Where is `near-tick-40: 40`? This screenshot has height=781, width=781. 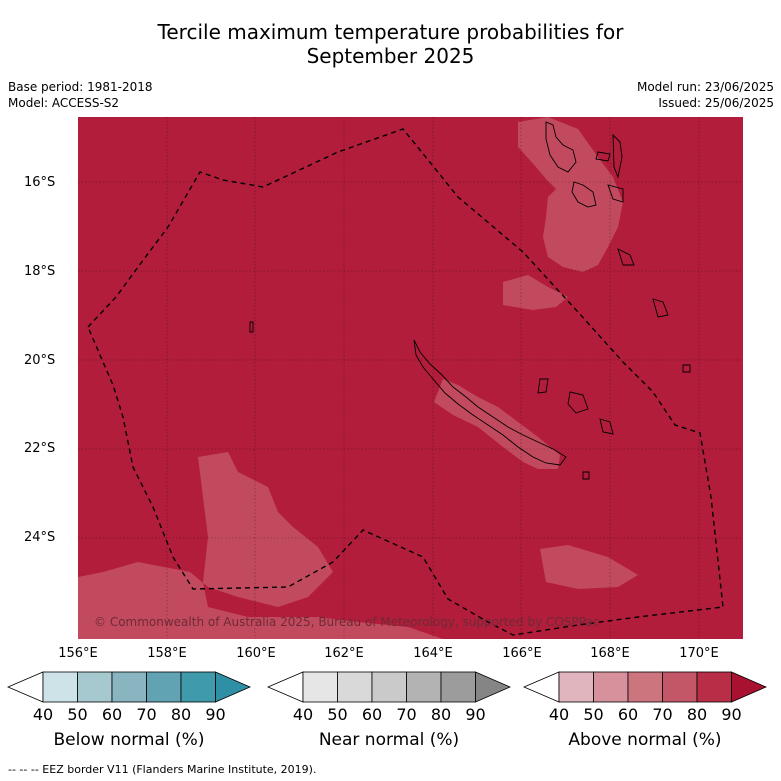
near-tick-40: 40 is located at coordinates (303, 714).